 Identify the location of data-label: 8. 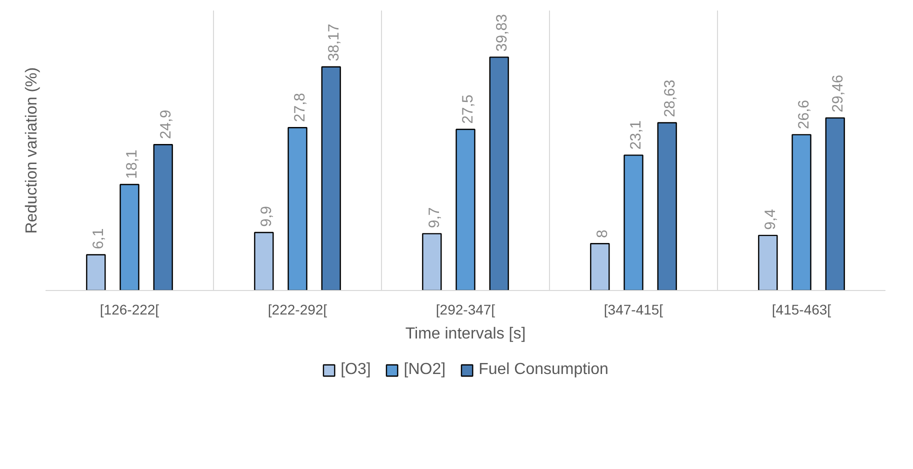
(603, 234).